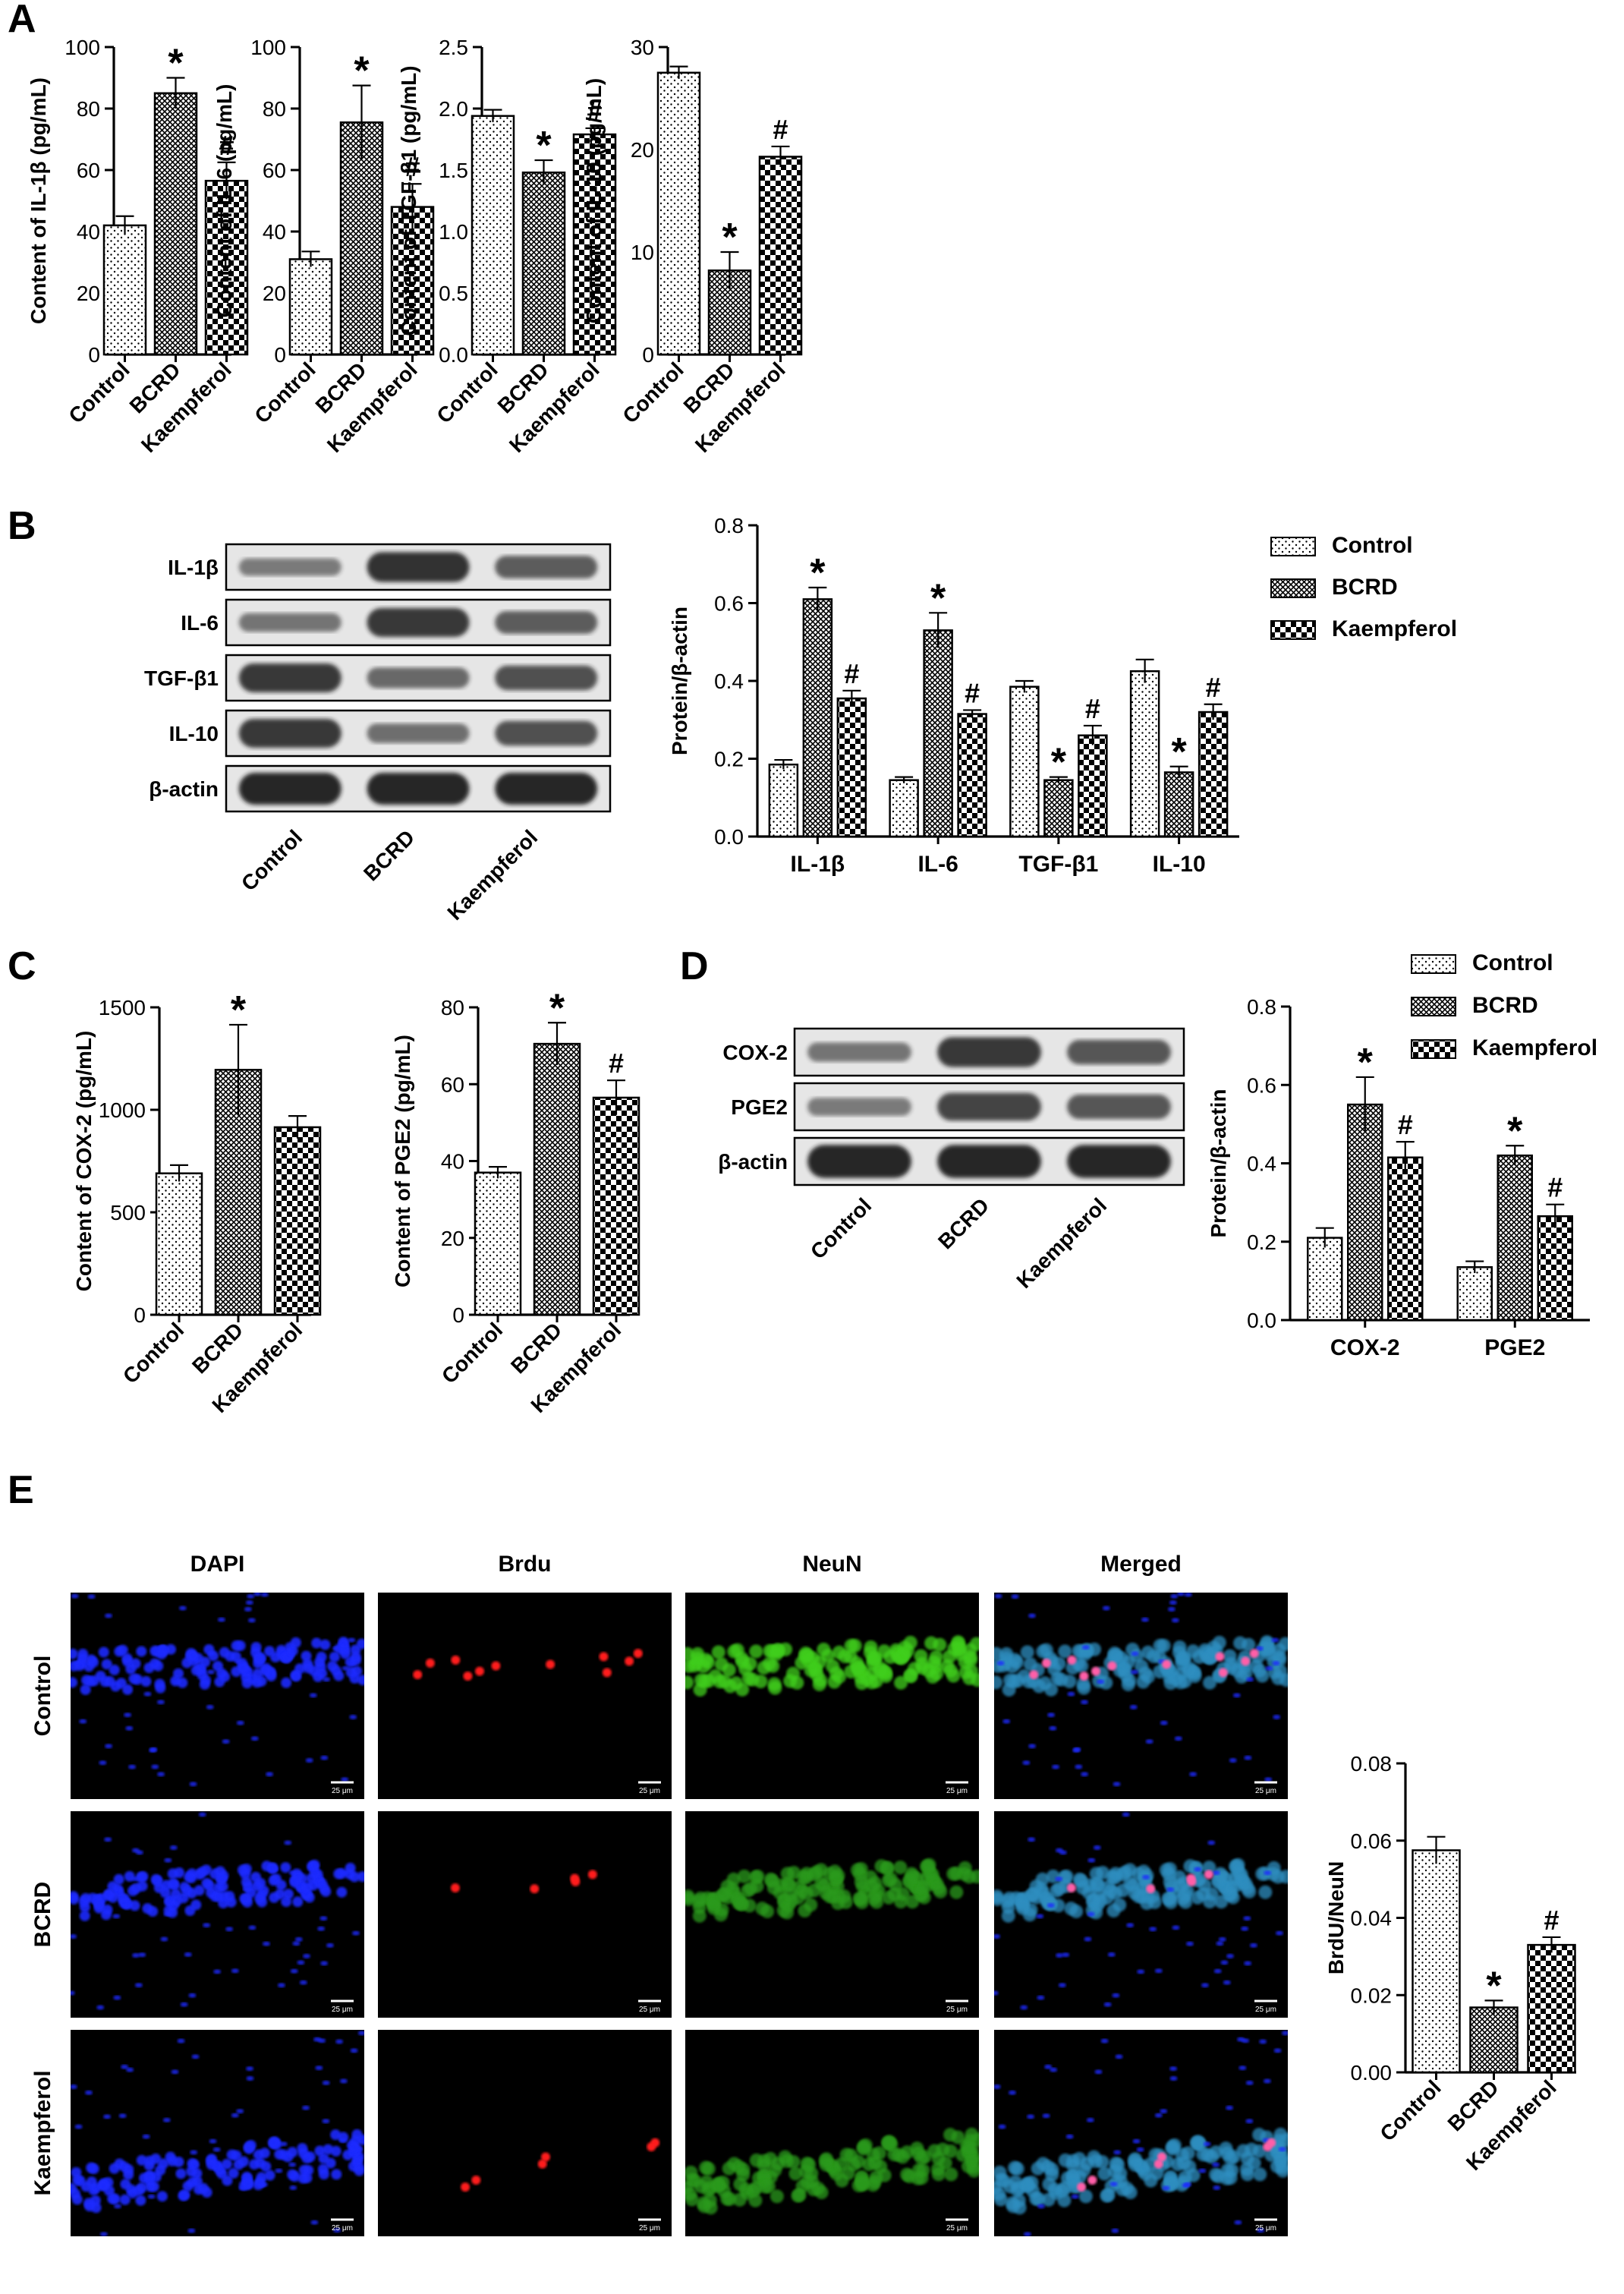 Image resolution: width=1624 pixels, height=2294 pixels. Describe the element at coordinates (1141, 1914) in the screenshot. I see `micro-tile-merged: 25 μm` at that location.